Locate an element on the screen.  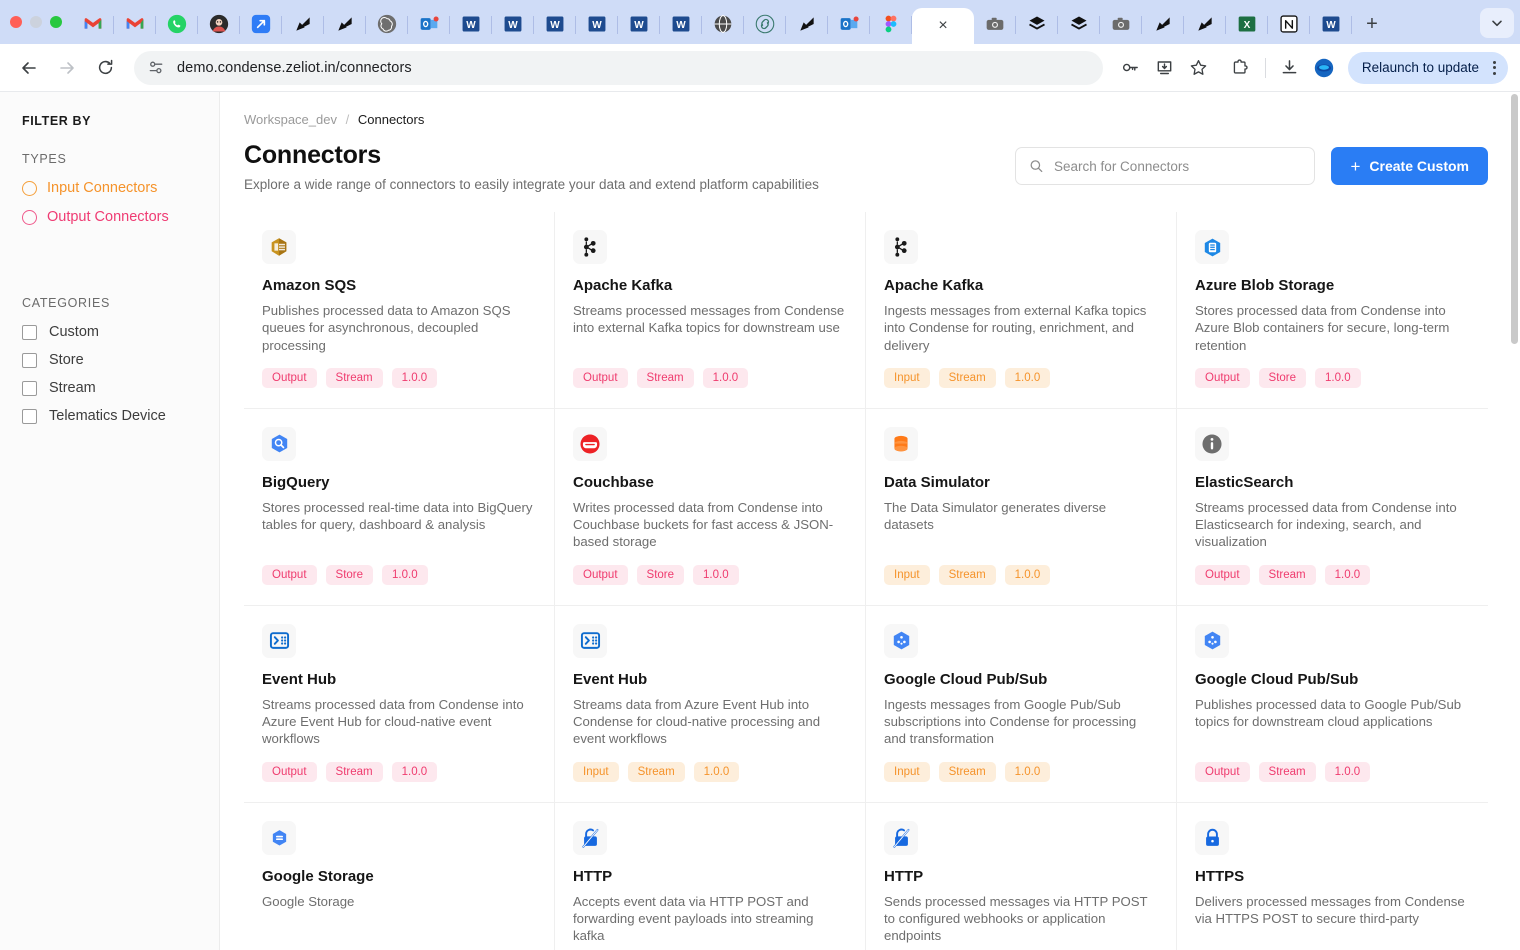
word-tab-1: W is located at coordinates (471, 24).